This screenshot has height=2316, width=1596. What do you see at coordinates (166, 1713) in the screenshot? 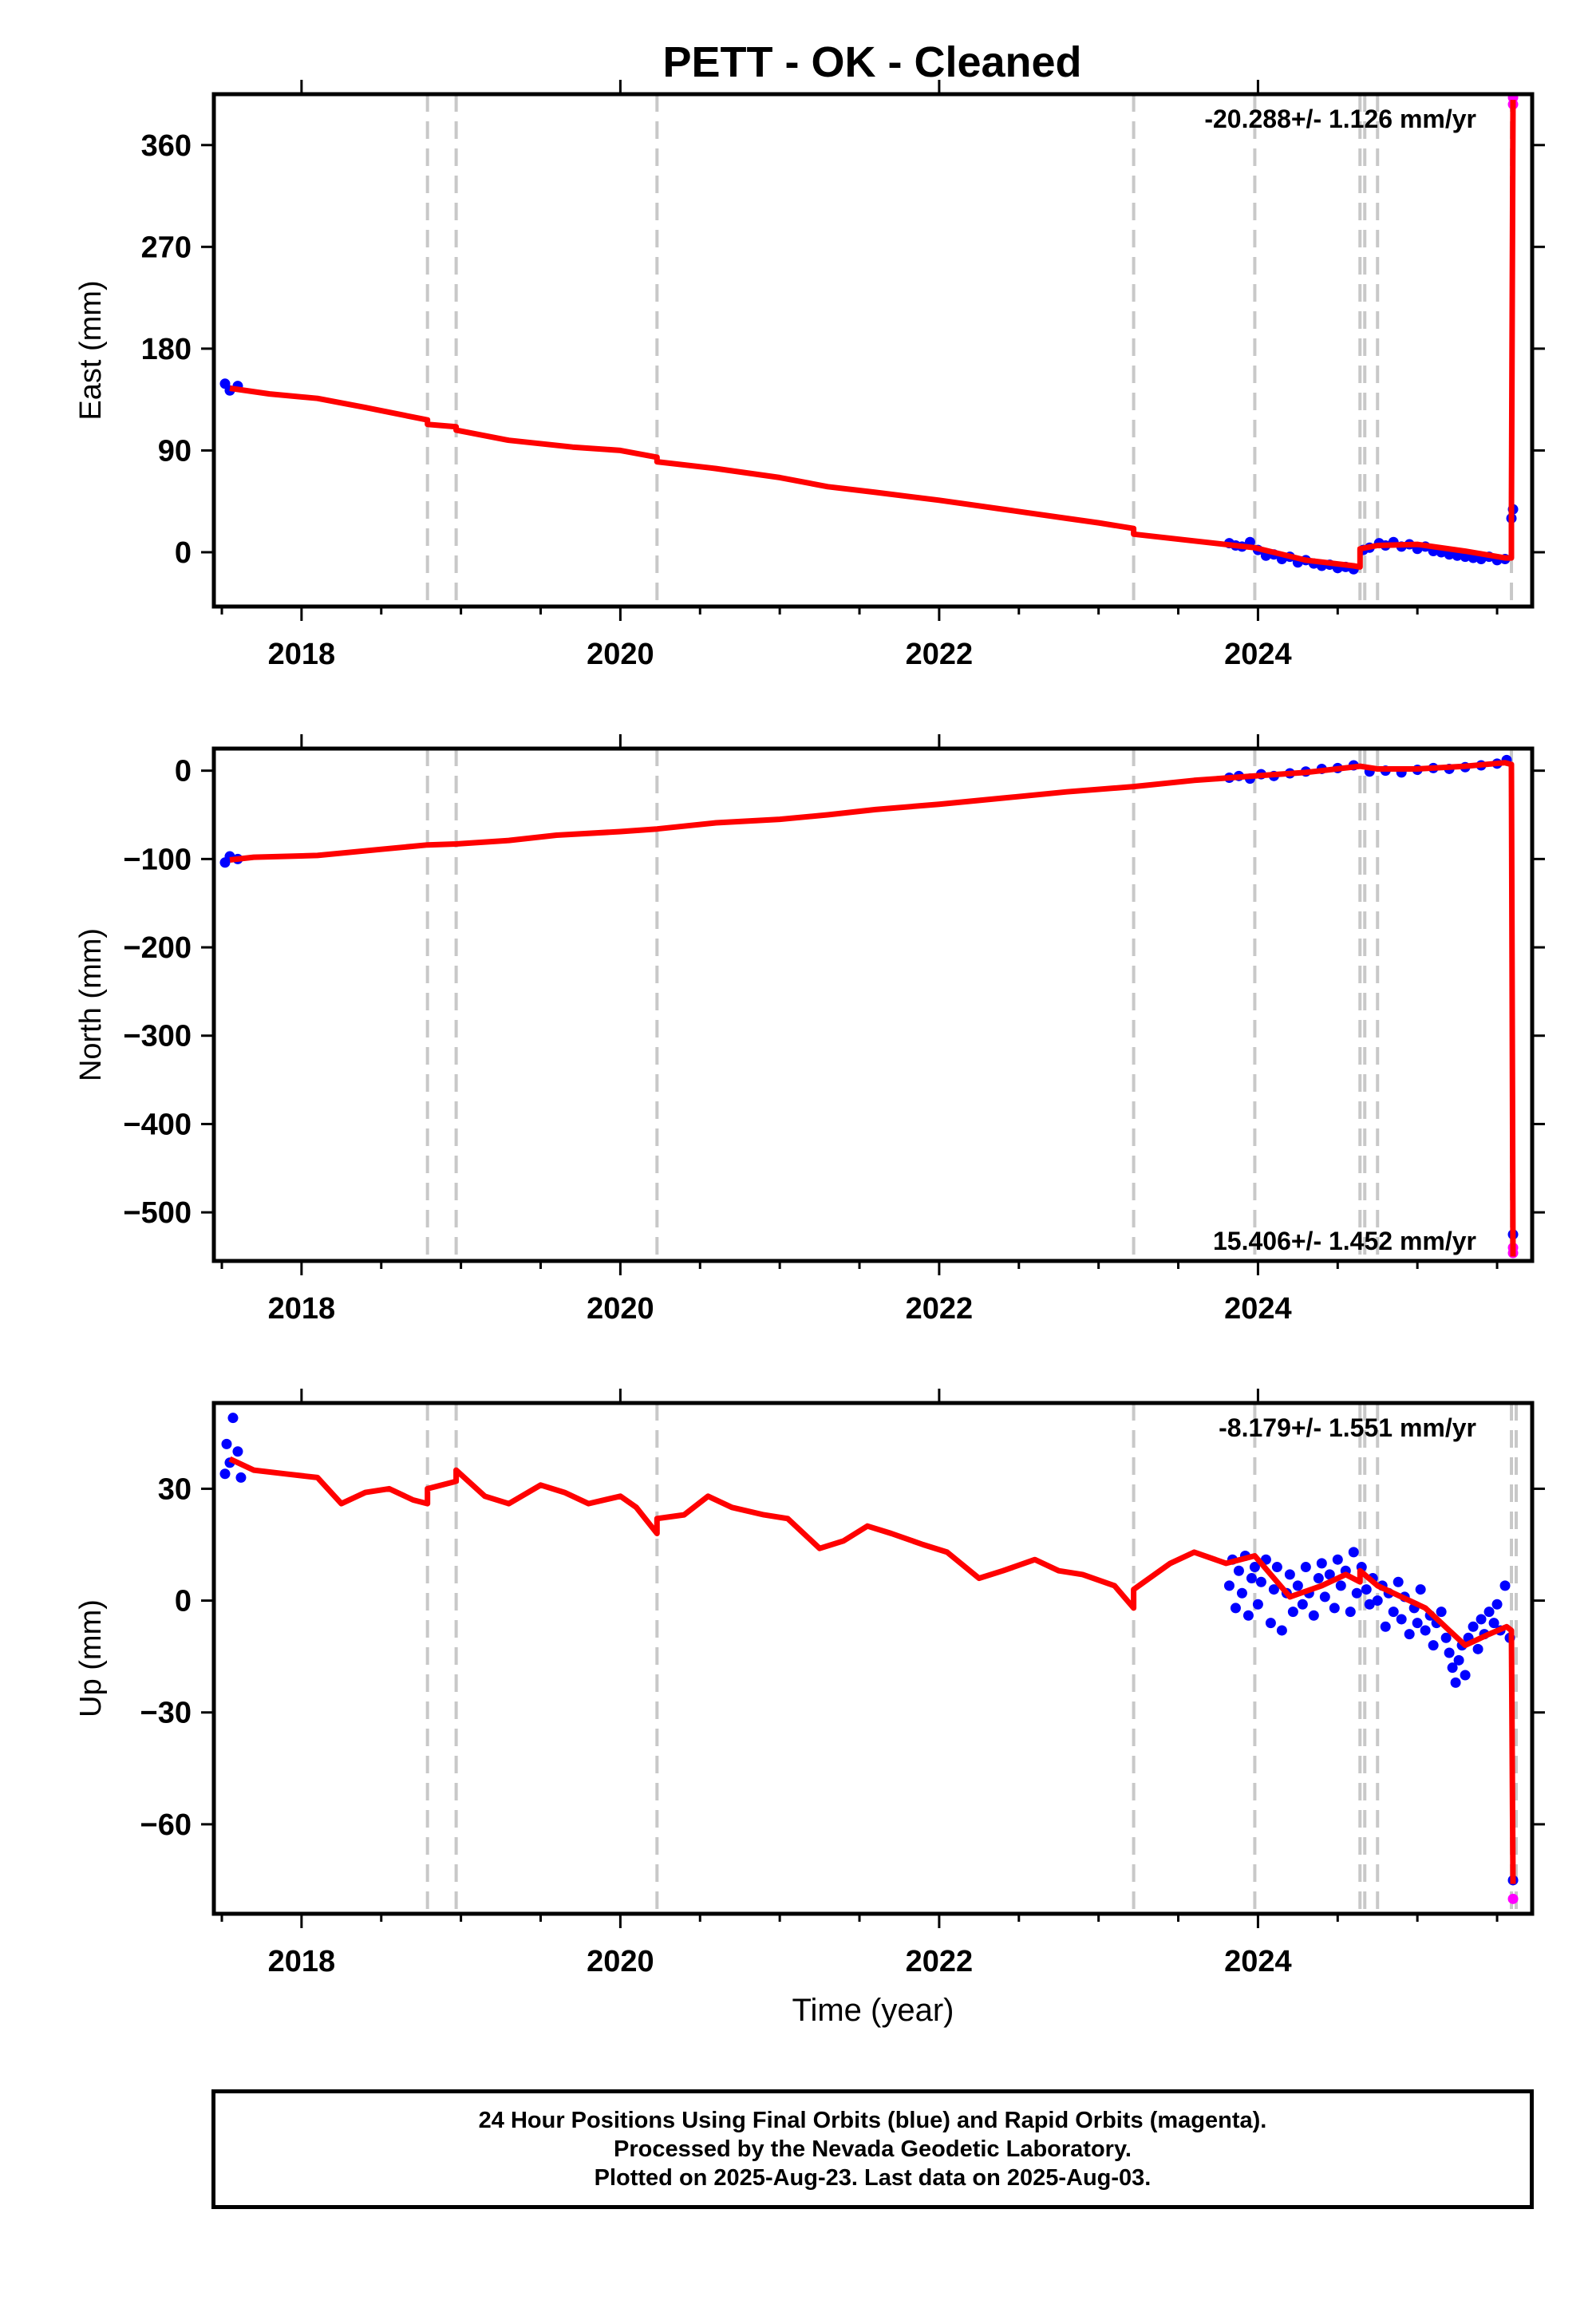
I see `y-tick-label: −30` at bounding box center [166, 1713].